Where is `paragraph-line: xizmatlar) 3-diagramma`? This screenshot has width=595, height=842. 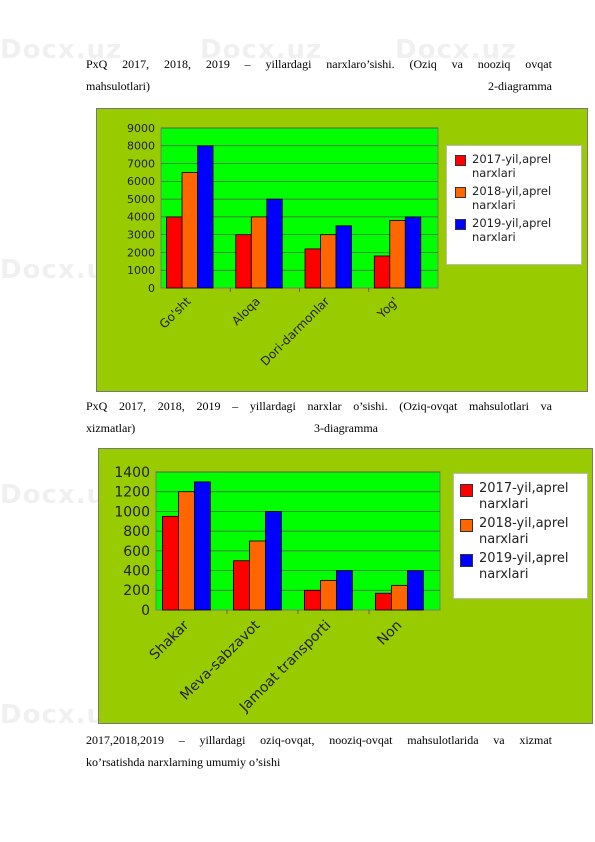
paragraph-line: xizmatlar) 3-diagramma is located at coordinates (319, 428).